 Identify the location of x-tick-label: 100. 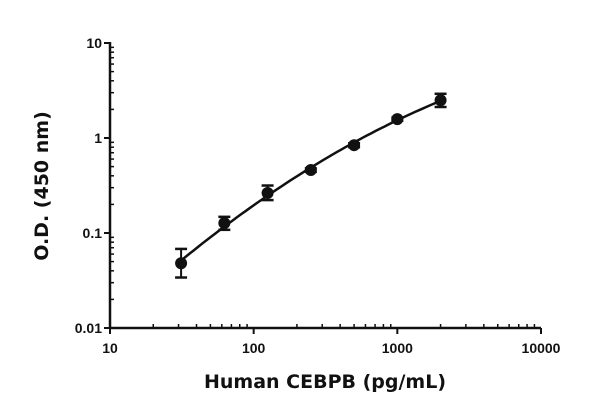
(254, 348).